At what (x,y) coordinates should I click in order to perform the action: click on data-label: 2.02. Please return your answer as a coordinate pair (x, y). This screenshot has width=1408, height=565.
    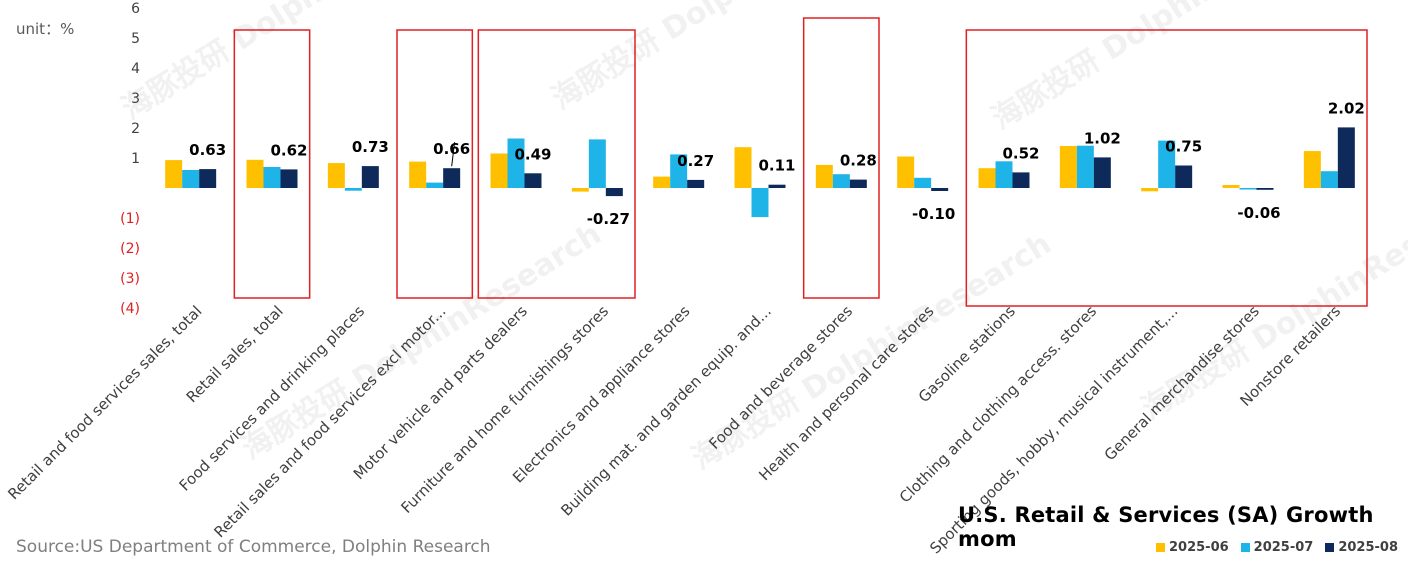
    Looking at the image, I should click on (1346, 108).